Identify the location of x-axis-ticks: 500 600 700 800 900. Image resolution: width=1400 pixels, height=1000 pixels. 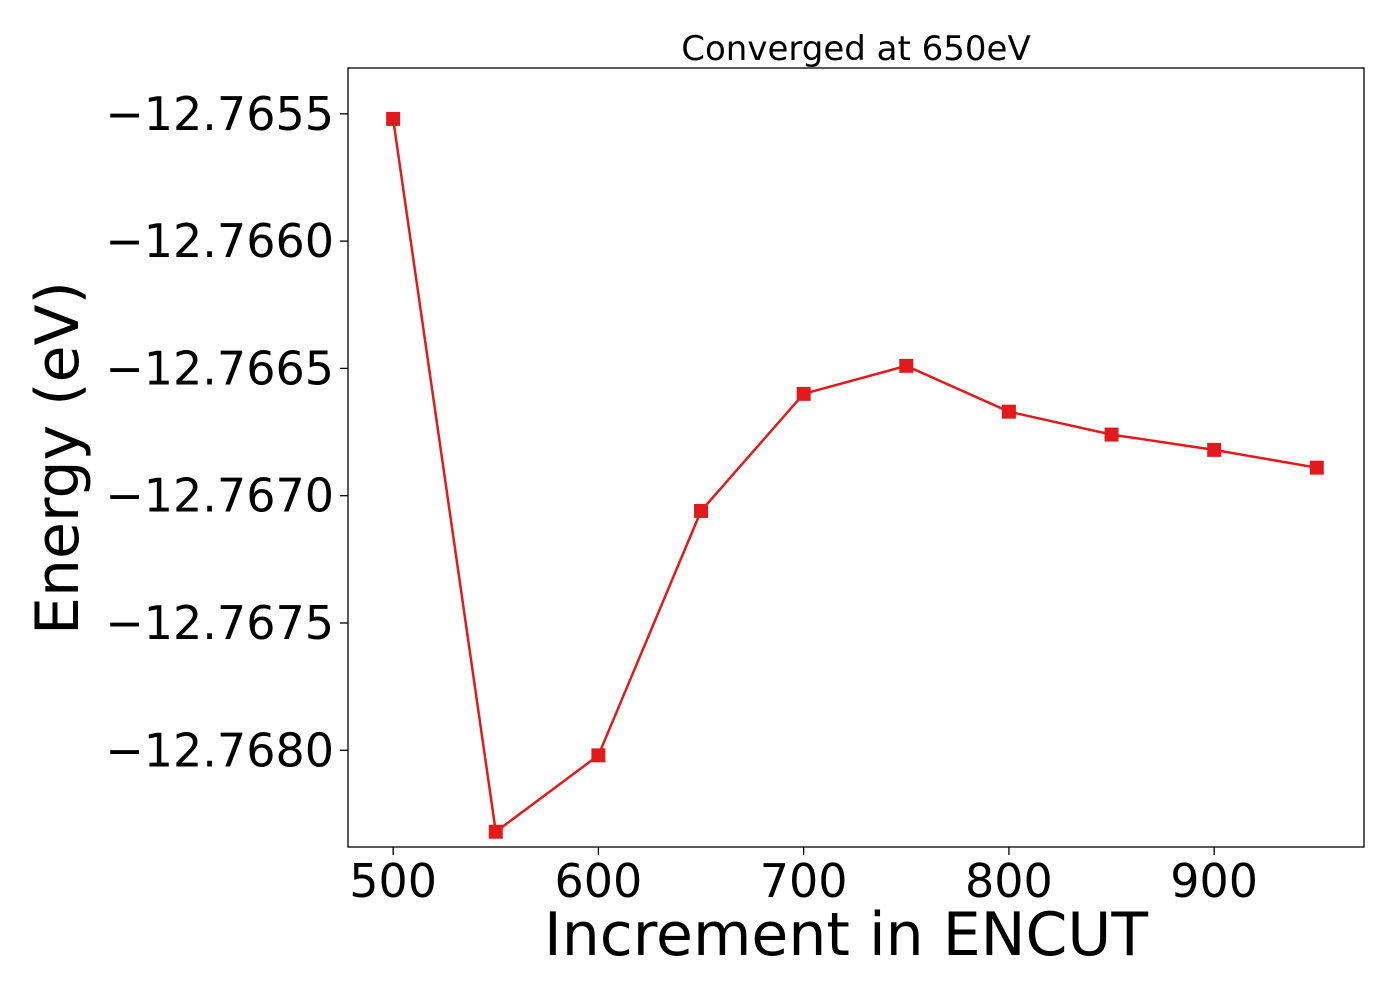
(803, 877).